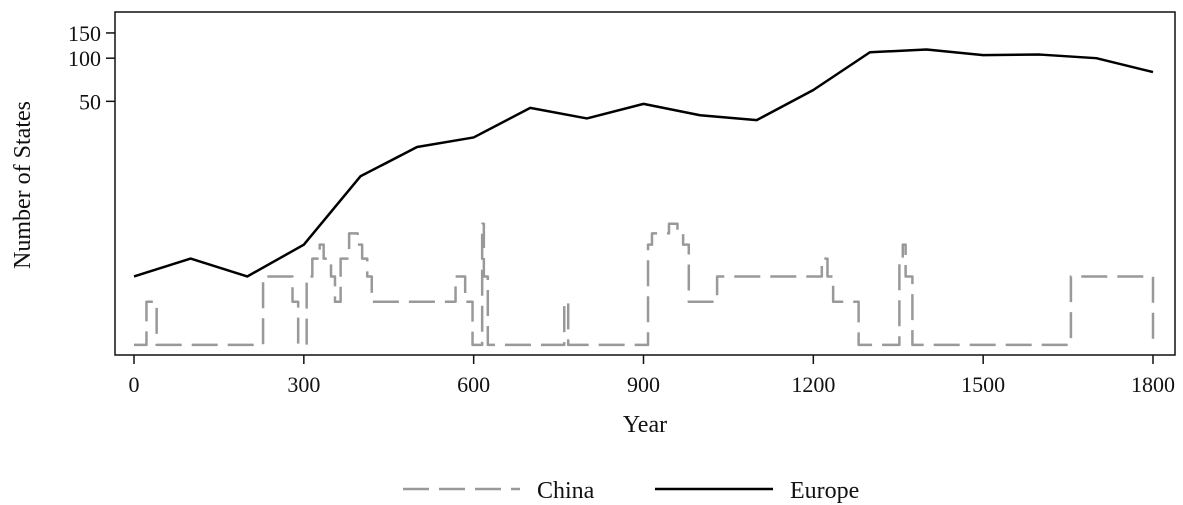 The width and height of the screenshot is (1183, 505). What do you see at coordinates (84, 58) in the screenshot?
I see `y-tick-label: 100` at bounding box center [84, 58].